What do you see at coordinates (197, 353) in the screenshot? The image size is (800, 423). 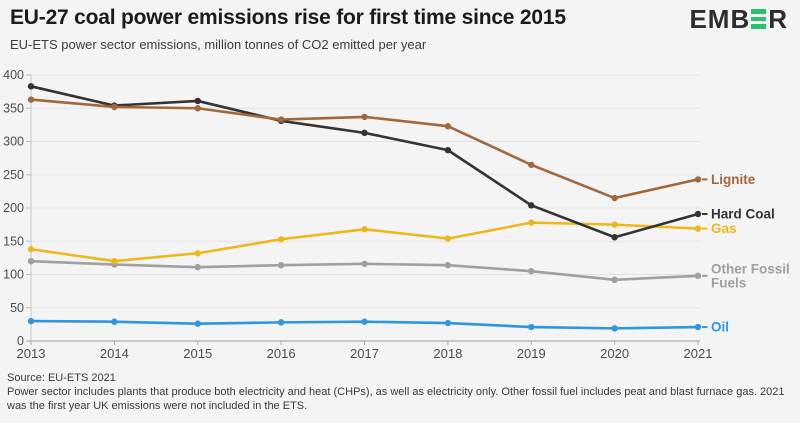 I see `x-axis-tick-label: 2015` at bounding box center [197, 353].